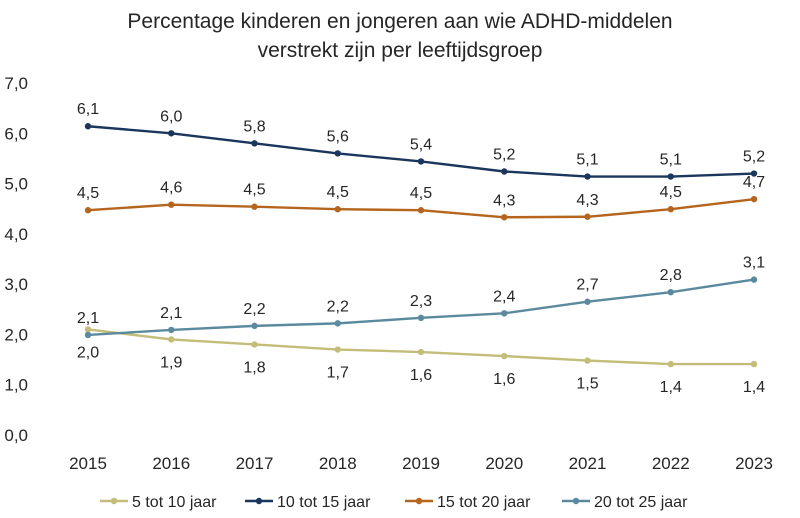  I want to click on chart-title-line-2: verstrekt zijn per leeftijdsgroep, so click(400, 50).